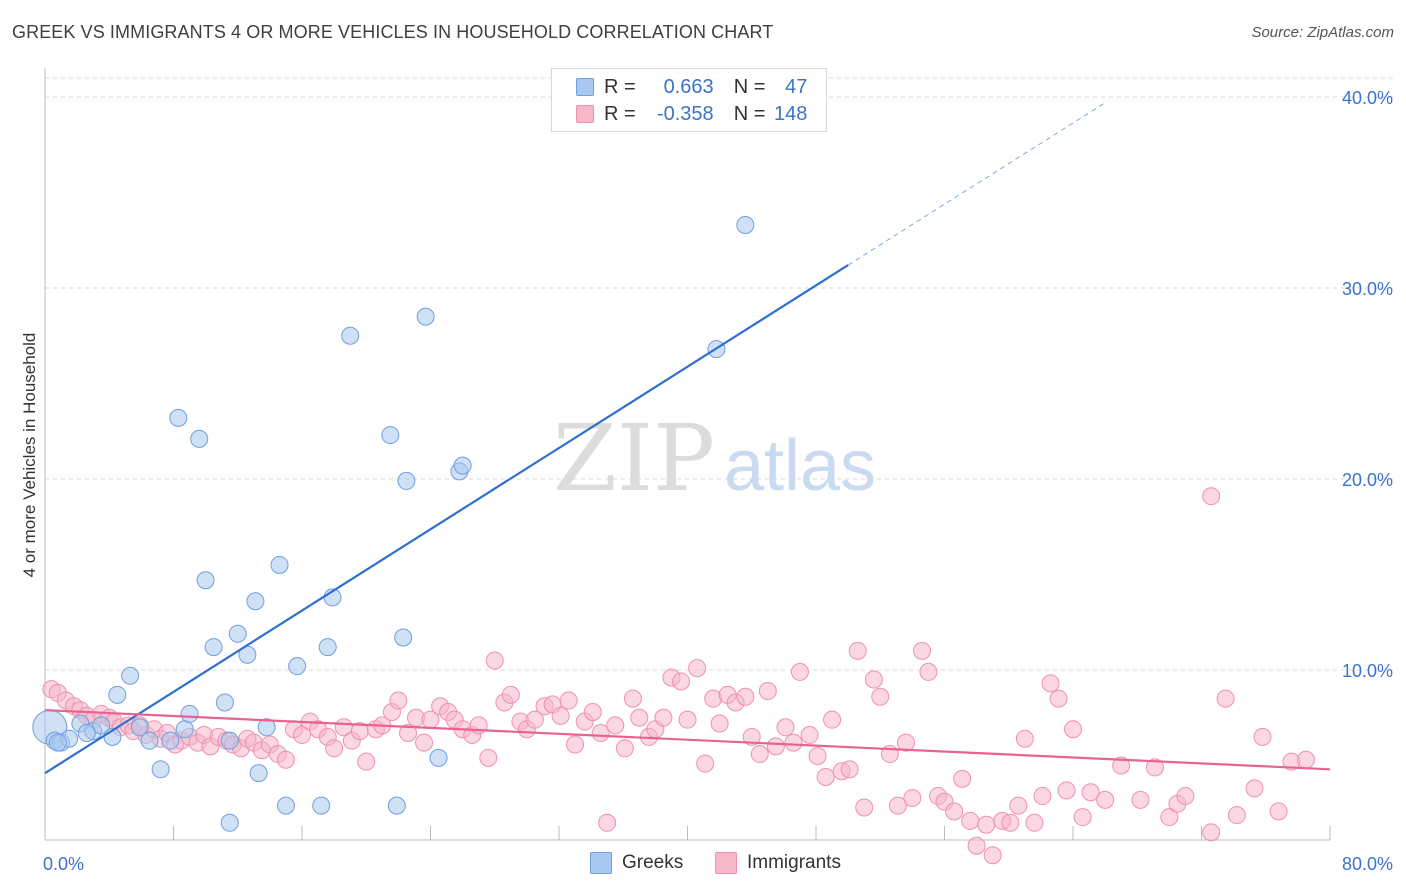 This screenshot has height=892, width=1406. Describe the element at coordinates (791, 113) in the screenshot. I see `n-value: 148` at that location.